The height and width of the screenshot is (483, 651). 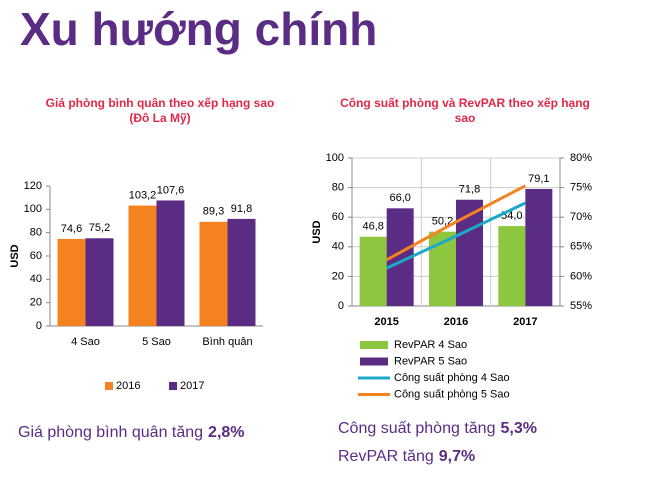 I want to click on note-value: 2,8%, so click(x=226, y=432).